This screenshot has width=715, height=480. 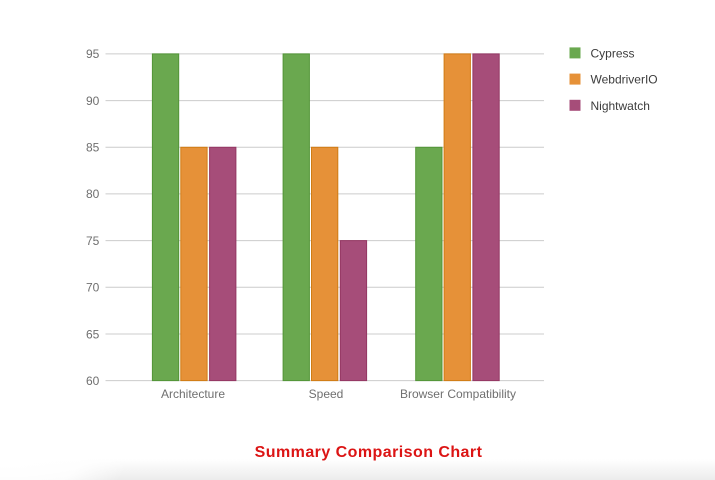 I want to click on svg-text: Nightwatch, so click(x=620, y=106).